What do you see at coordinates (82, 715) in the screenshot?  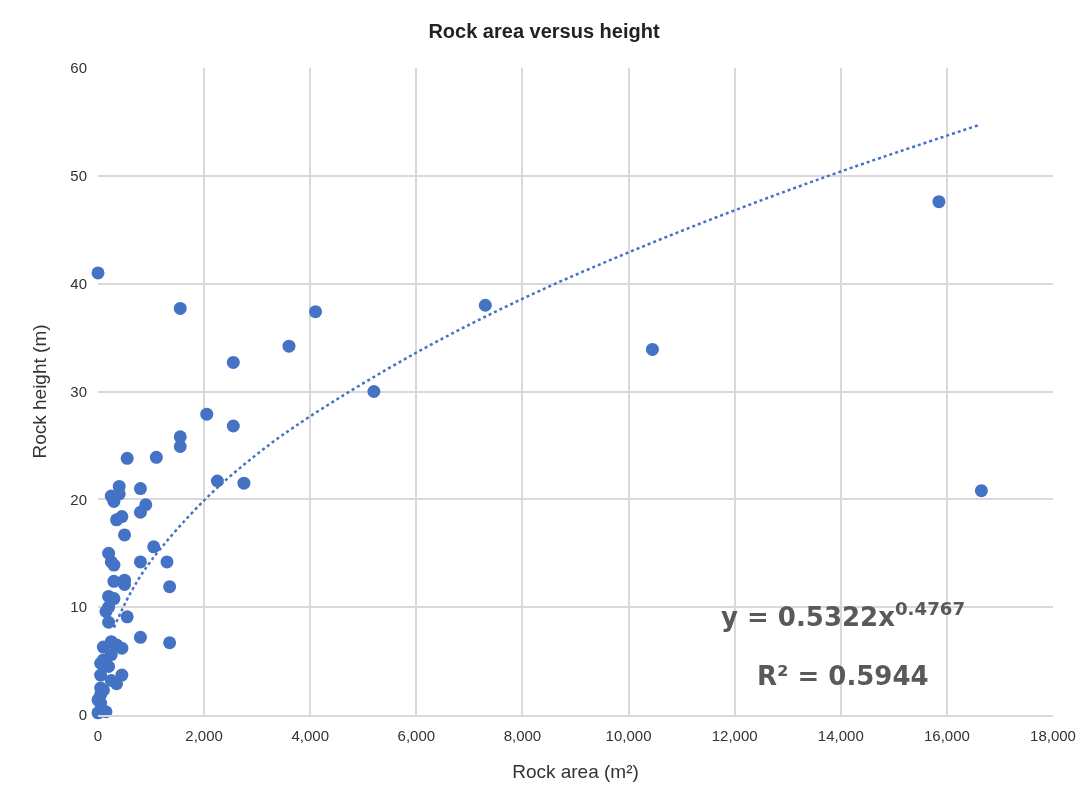 I see `y-tick-label: 0` at bounding box center [82, 715].